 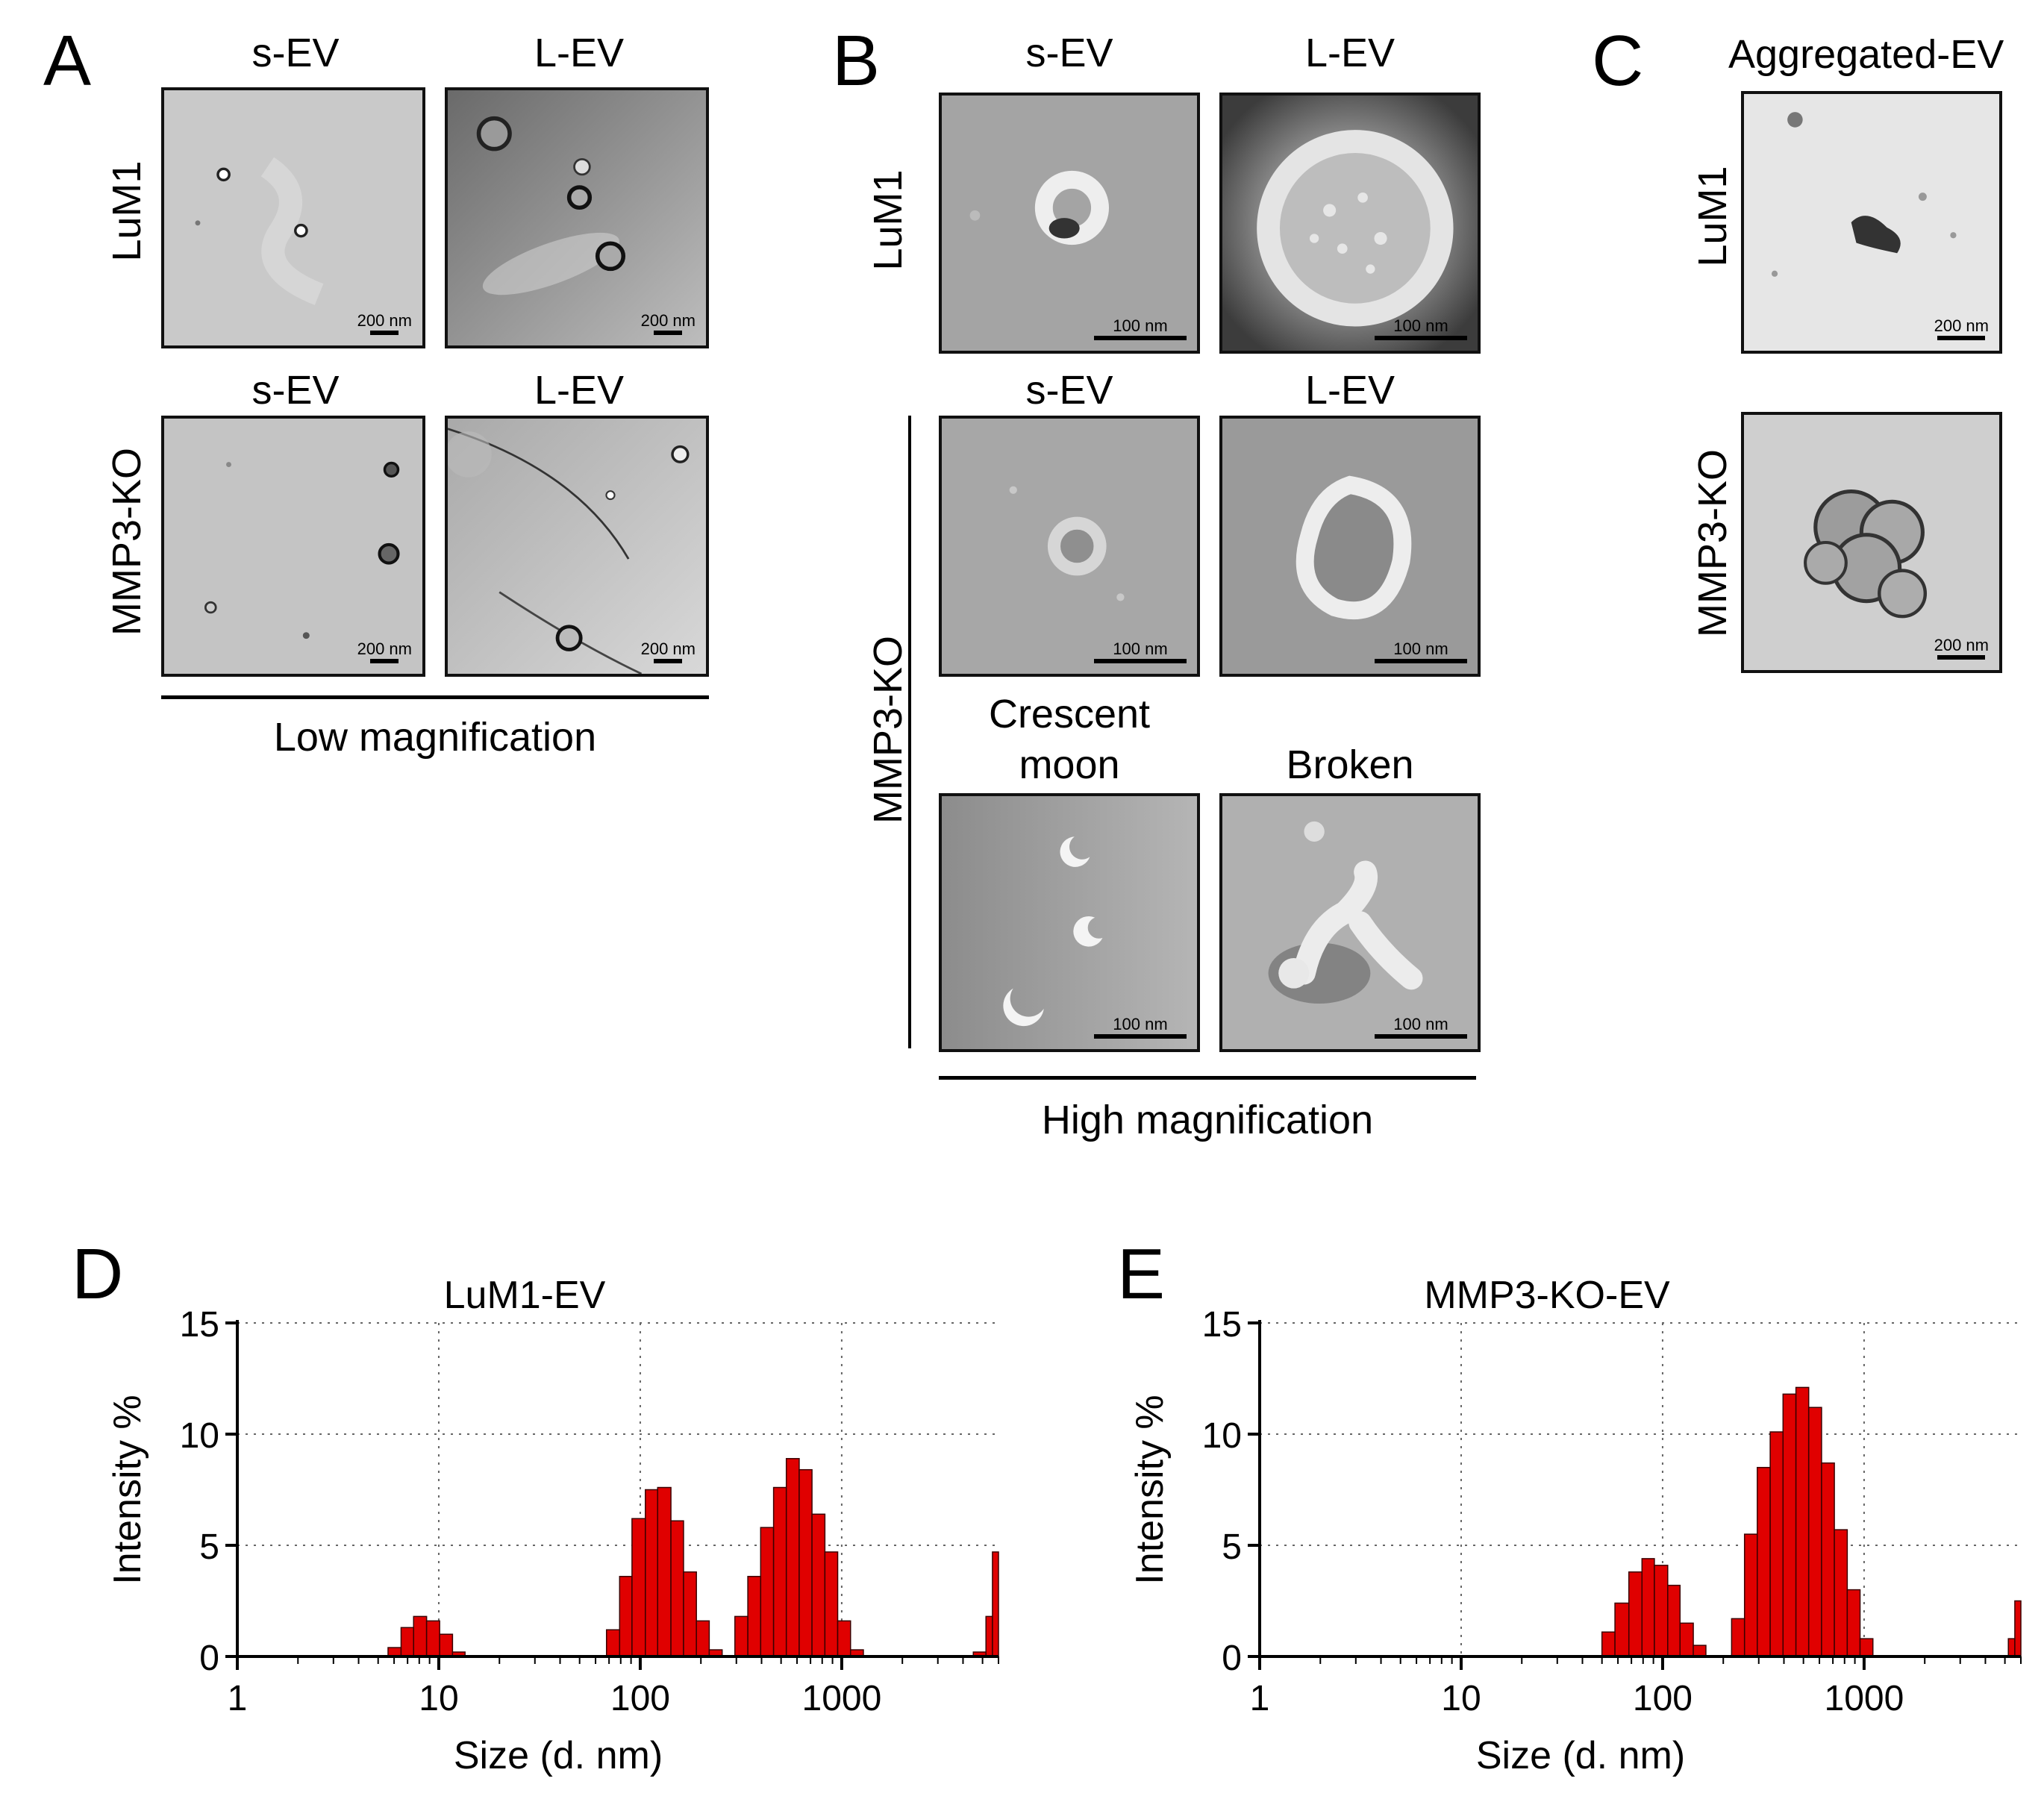 What do you see at coordinates (98, 1274) in the screenshot?
I see `panel-letter-d: D` at bounding box center [98, 1274].